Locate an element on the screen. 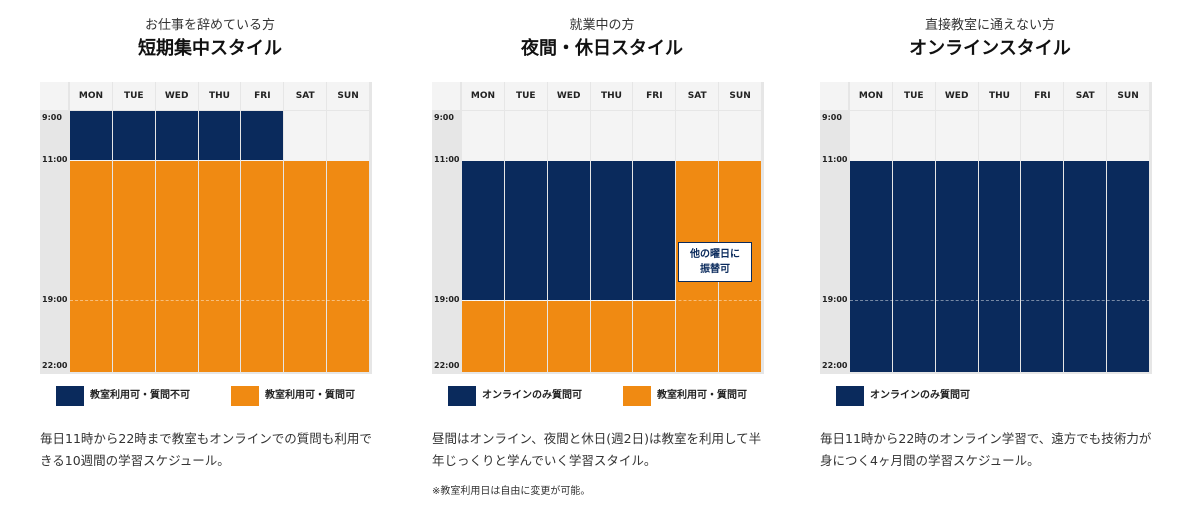 This screenshot has width=1196, height=520. style-note: ※教室利用日は自由に変更が可能。 is located at coordinates (511, 491).